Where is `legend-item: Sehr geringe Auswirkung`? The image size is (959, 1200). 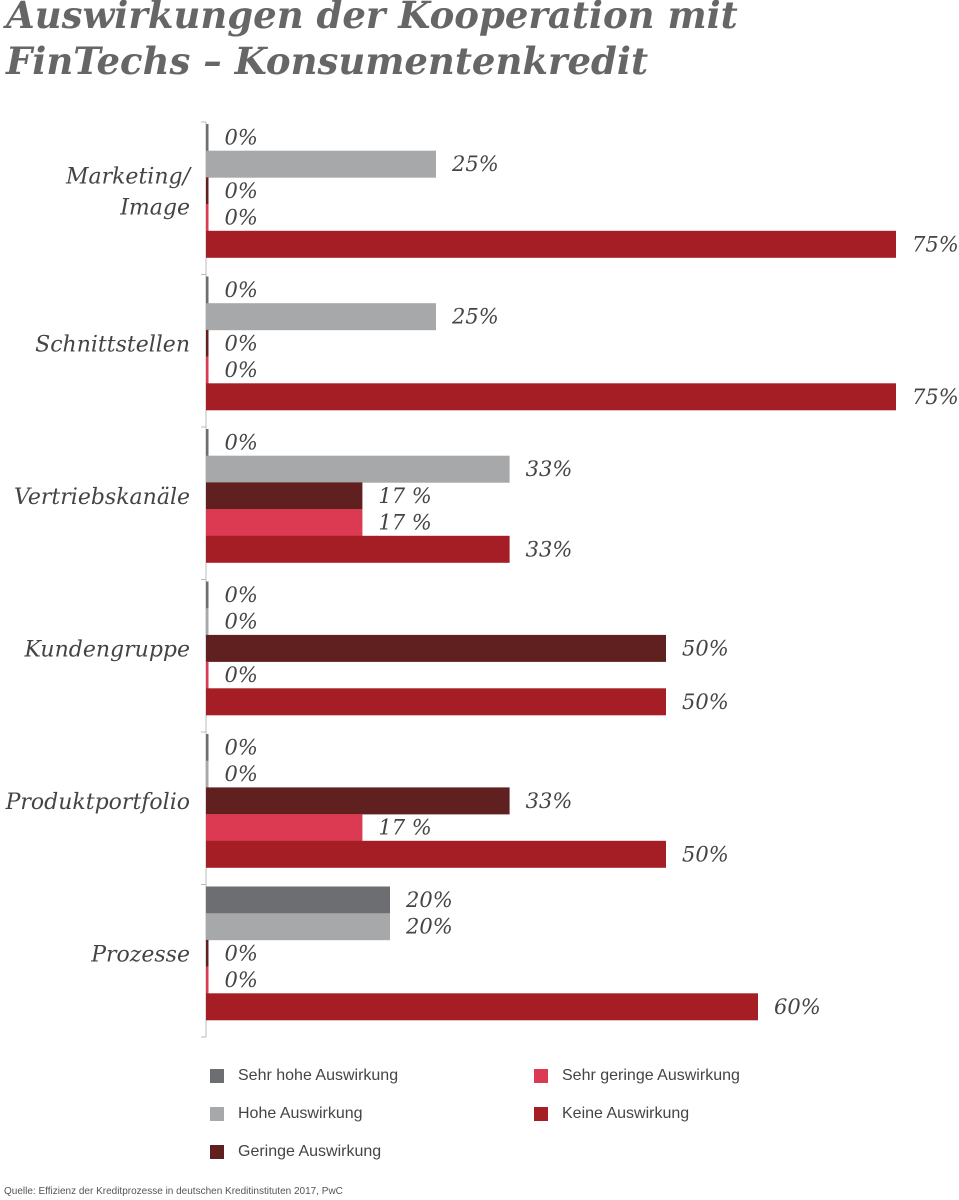
legend-item: Sehr geringe Auswirkung is located at coordinates (637, 1076).